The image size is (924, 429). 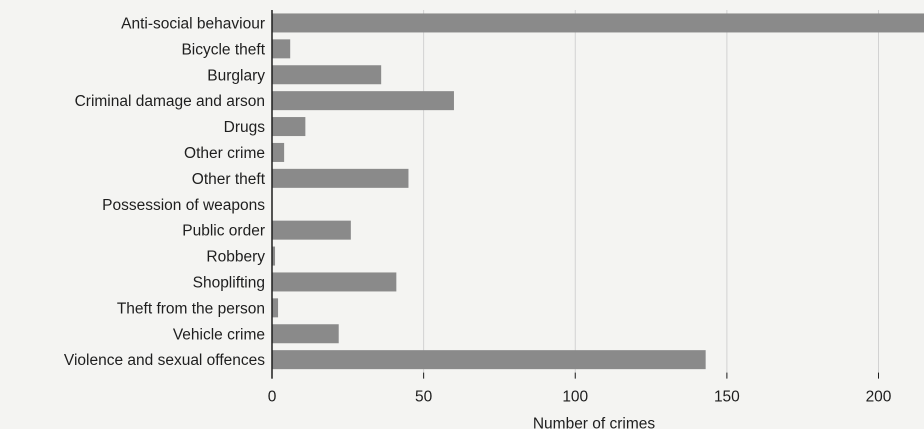 What do you see at coordinates (594, 422) in the screenshot?
I see `x-axis-title: Number of crimes` at bounding box center [594, 422].